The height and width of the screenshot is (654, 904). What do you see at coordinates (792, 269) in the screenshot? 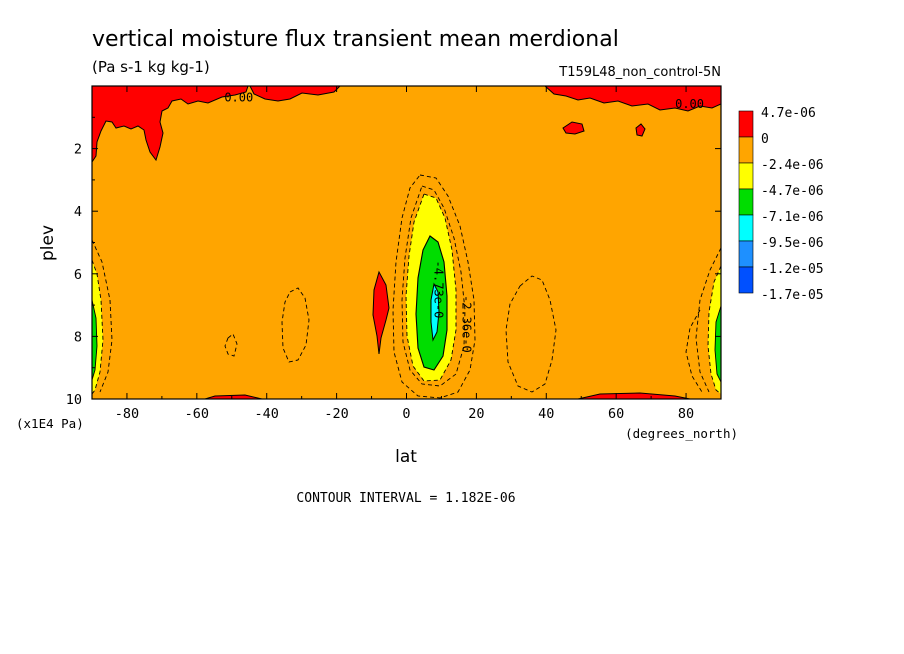
I see `legend-label: -1.2e-05` at bounding box center [792, 269].